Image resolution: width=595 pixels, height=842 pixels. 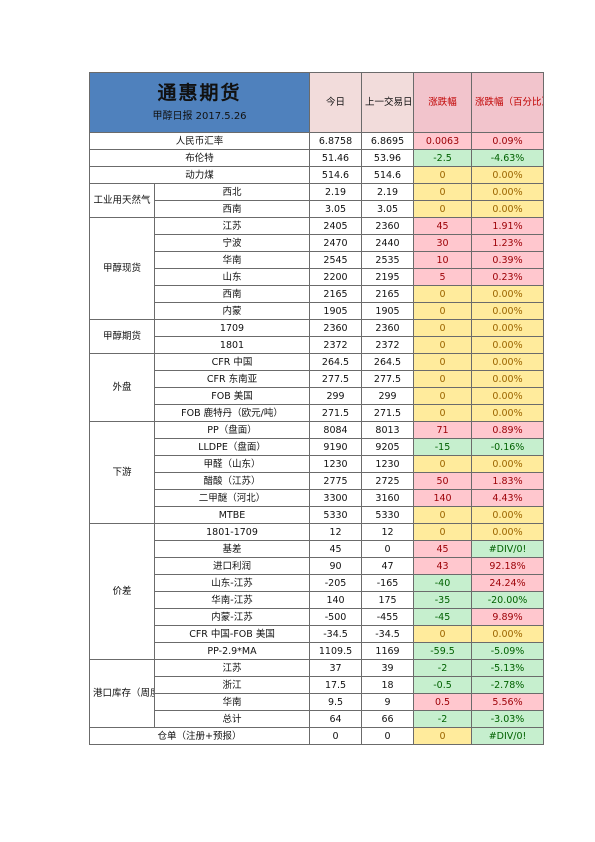 What do you see at coordinates (388, 379) in the screenshot?
I see `prev-value: 277.5` at bounding box center [388, 379].